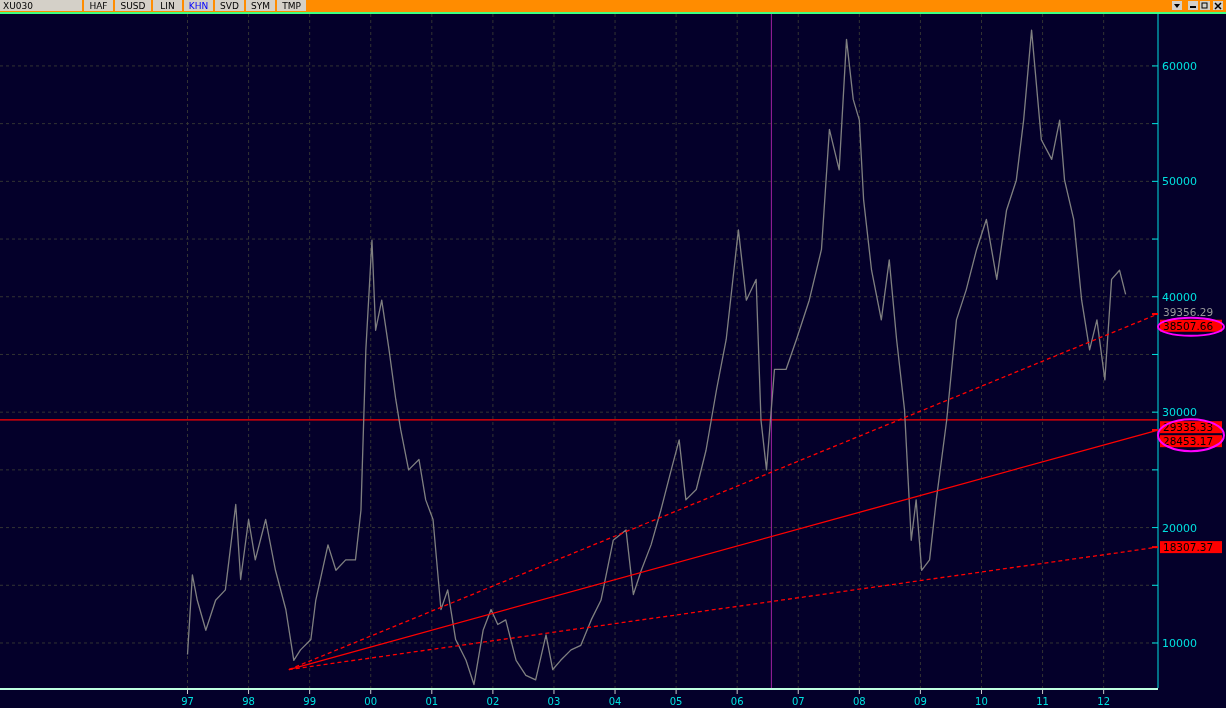  What do you see at coordinates (371, 701) in the screenshot?
I see `x-tick-label: 00` at bounding box center [371, 701].